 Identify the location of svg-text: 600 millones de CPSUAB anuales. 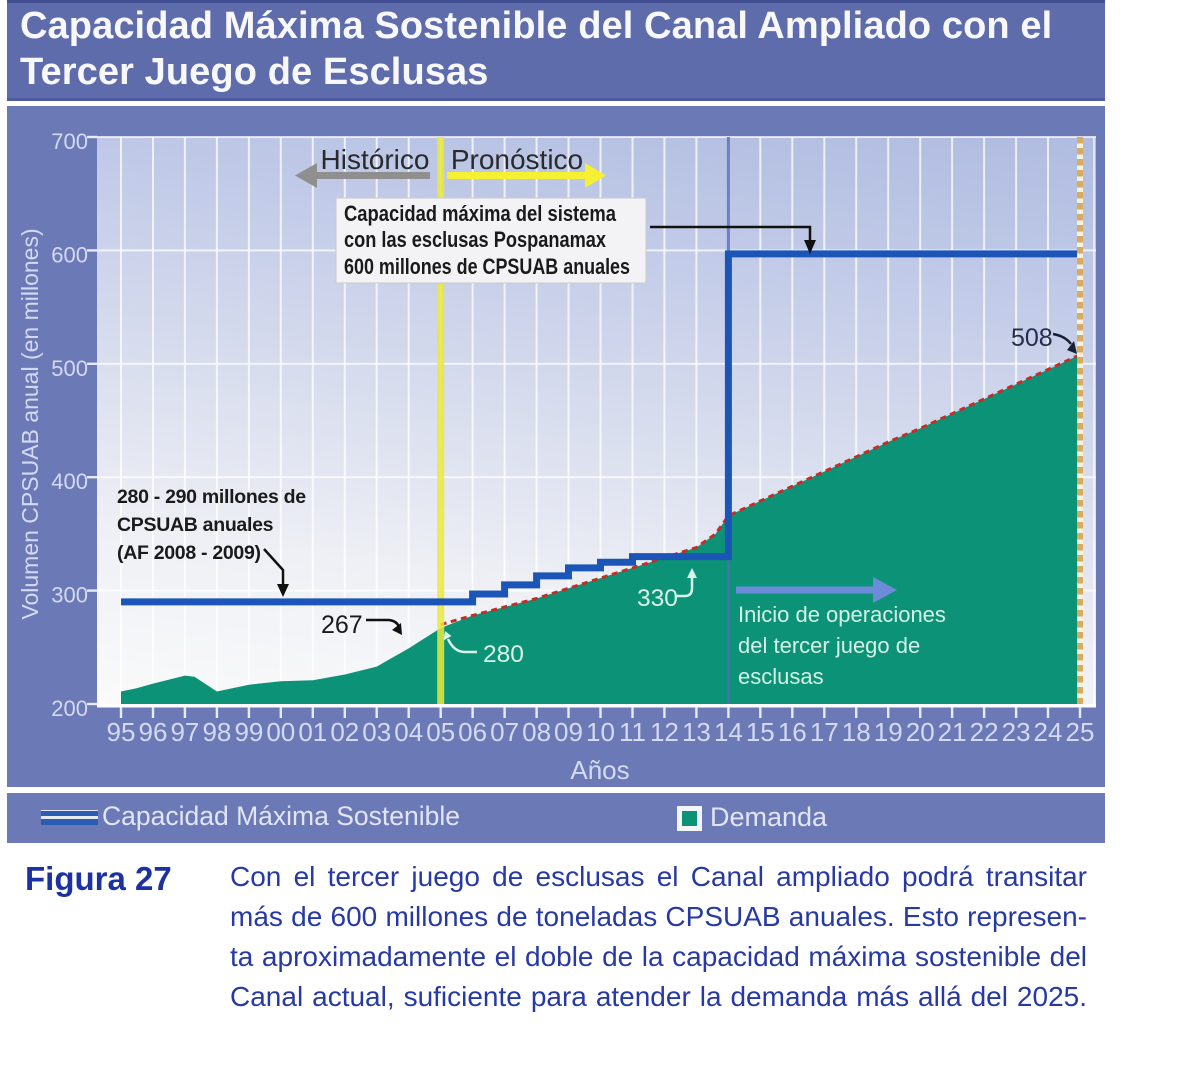
(487, 266).